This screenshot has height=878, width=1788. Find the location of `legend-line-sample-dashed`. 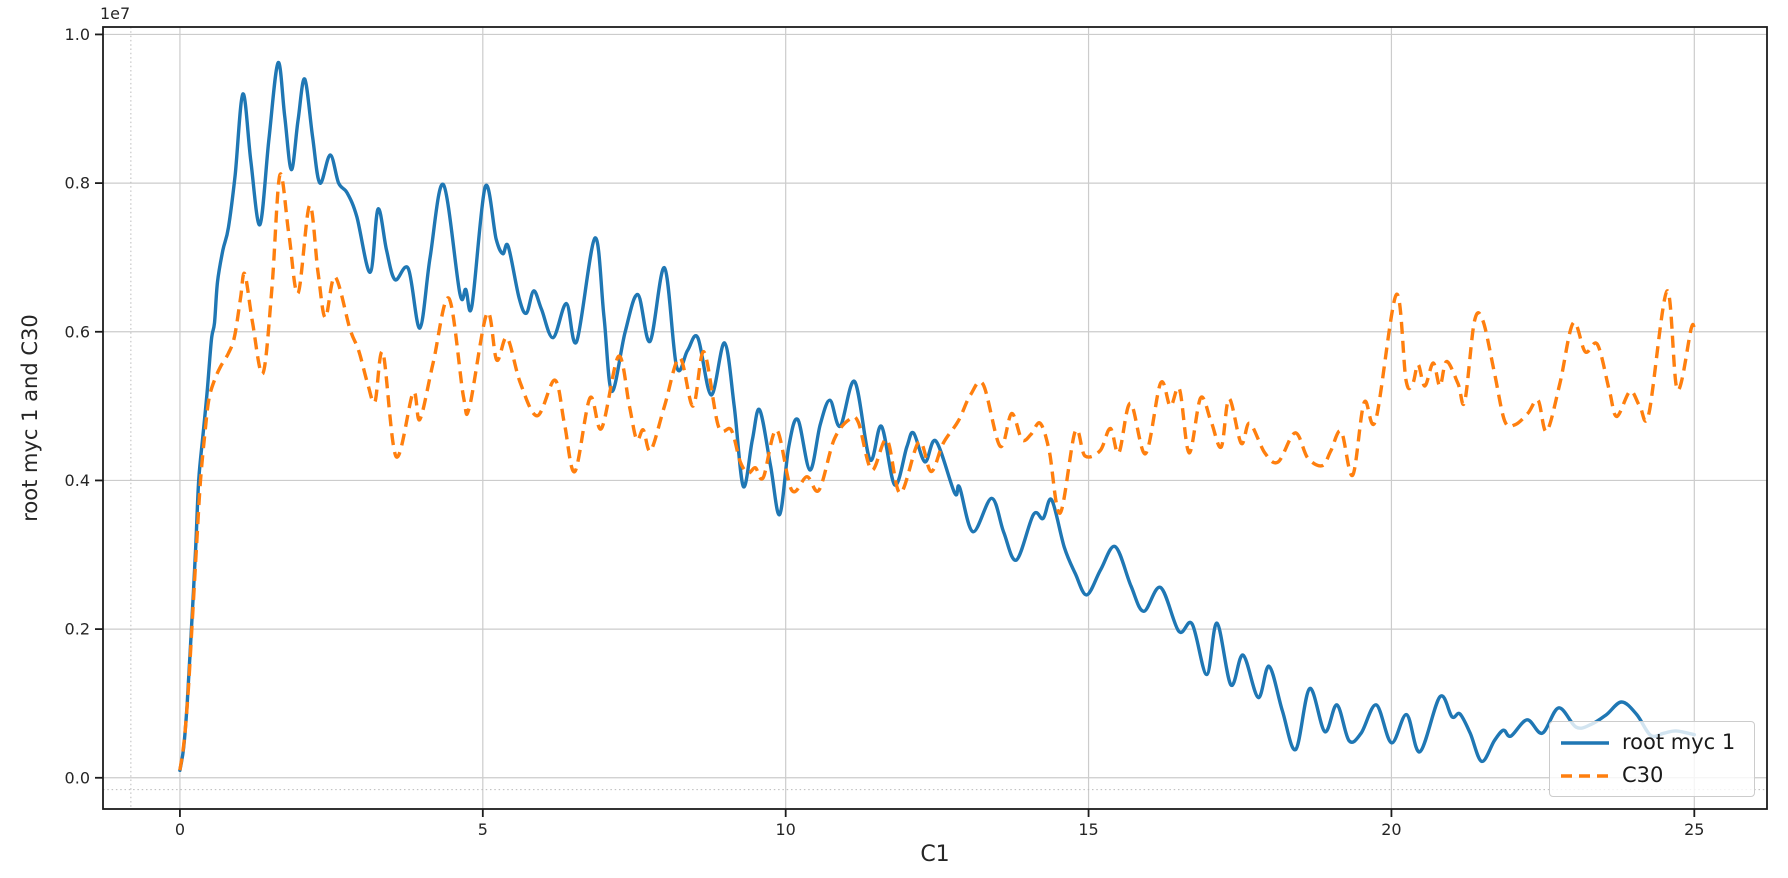

legend-line-sample-dashed is located at coordinates (1585, 775).